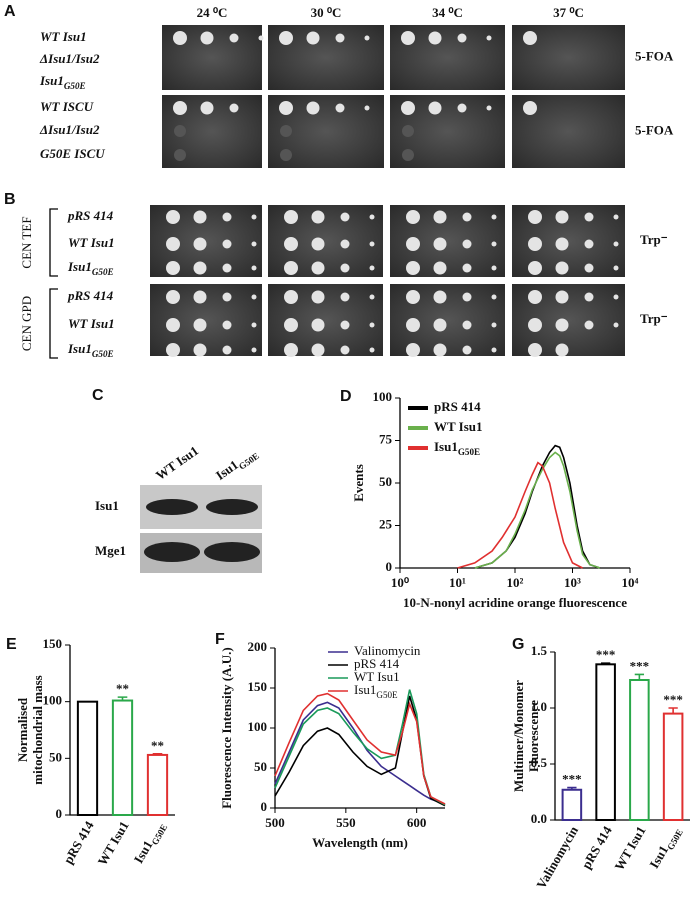  What do you see at coordinates (72, 153) in the screenshot?
I see `label-text: G50E ISCU` at bounding box center [72, 153].